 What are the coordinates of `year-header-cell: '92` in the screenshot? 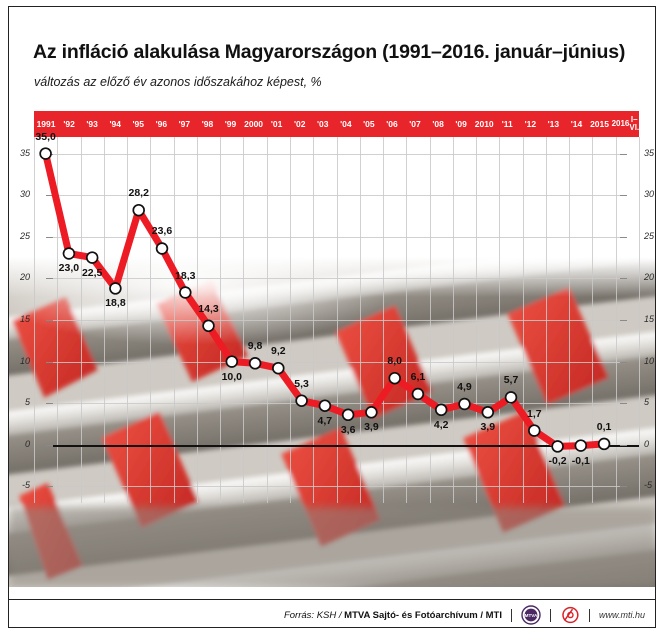 It's located at (68, 124).